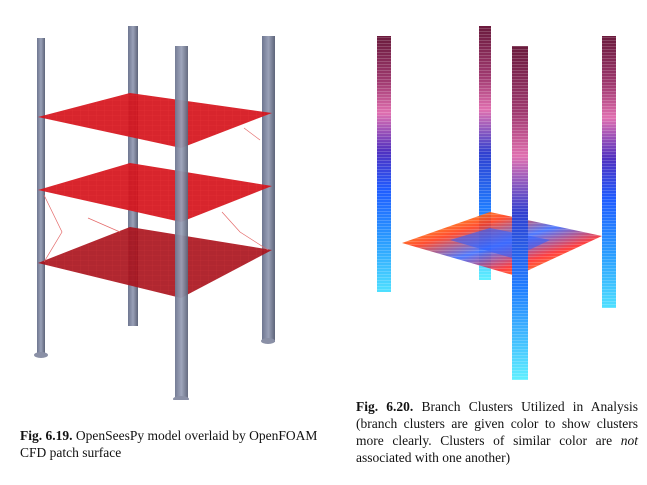  What do you see at coordinates (433, 457) in the screenshot?
I see `figure-caption-text-end: associated with one another)` at bounding box center [433, 457].